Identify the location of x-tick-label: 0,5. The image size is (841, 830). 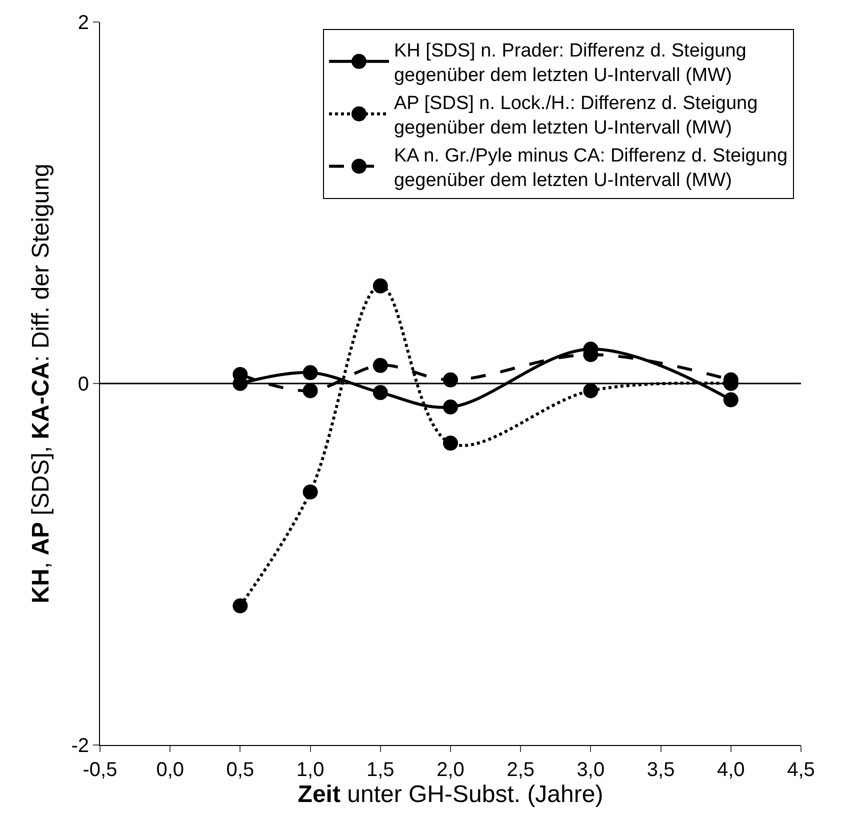
(240, 770).